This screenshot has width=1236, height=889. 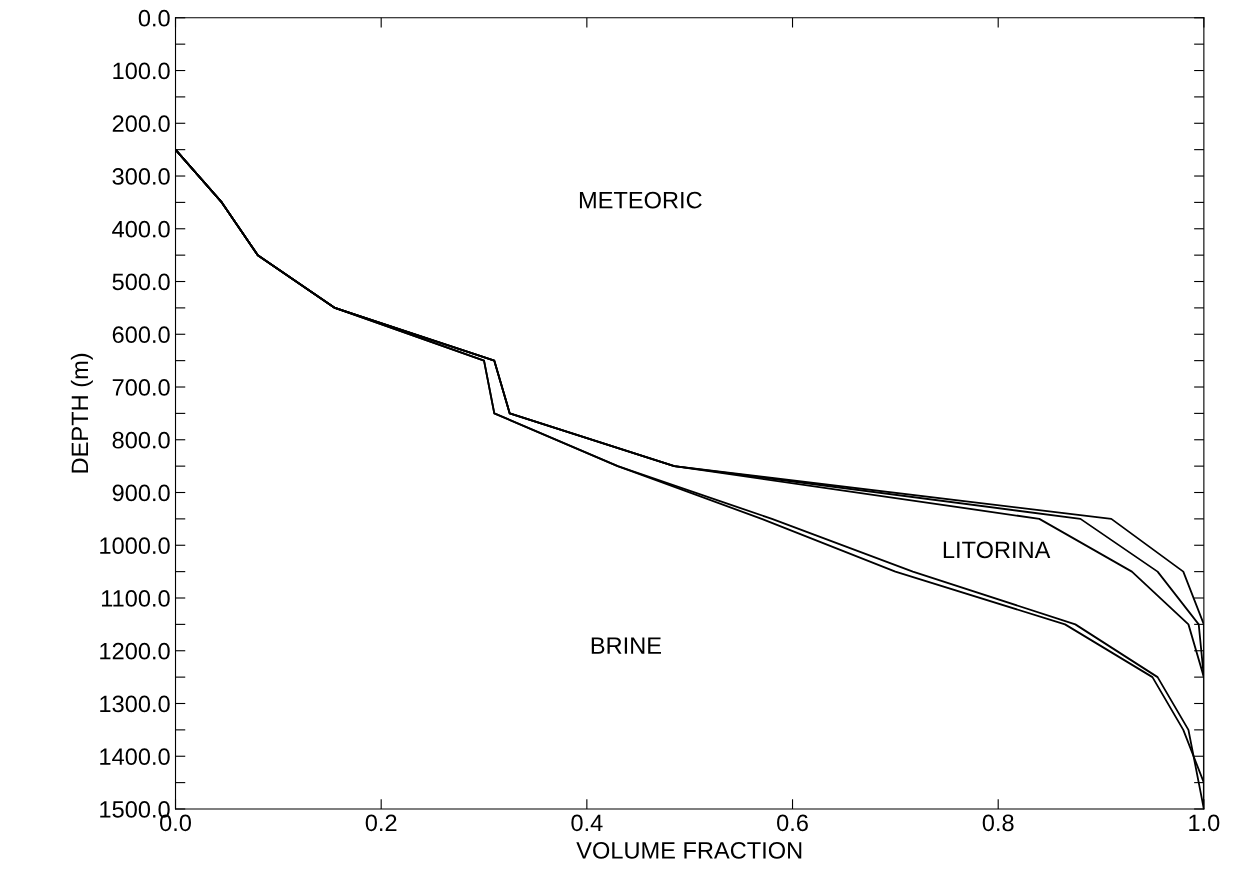 I want to click on y-tick-label: 700.0, so click(x=141, y=387).